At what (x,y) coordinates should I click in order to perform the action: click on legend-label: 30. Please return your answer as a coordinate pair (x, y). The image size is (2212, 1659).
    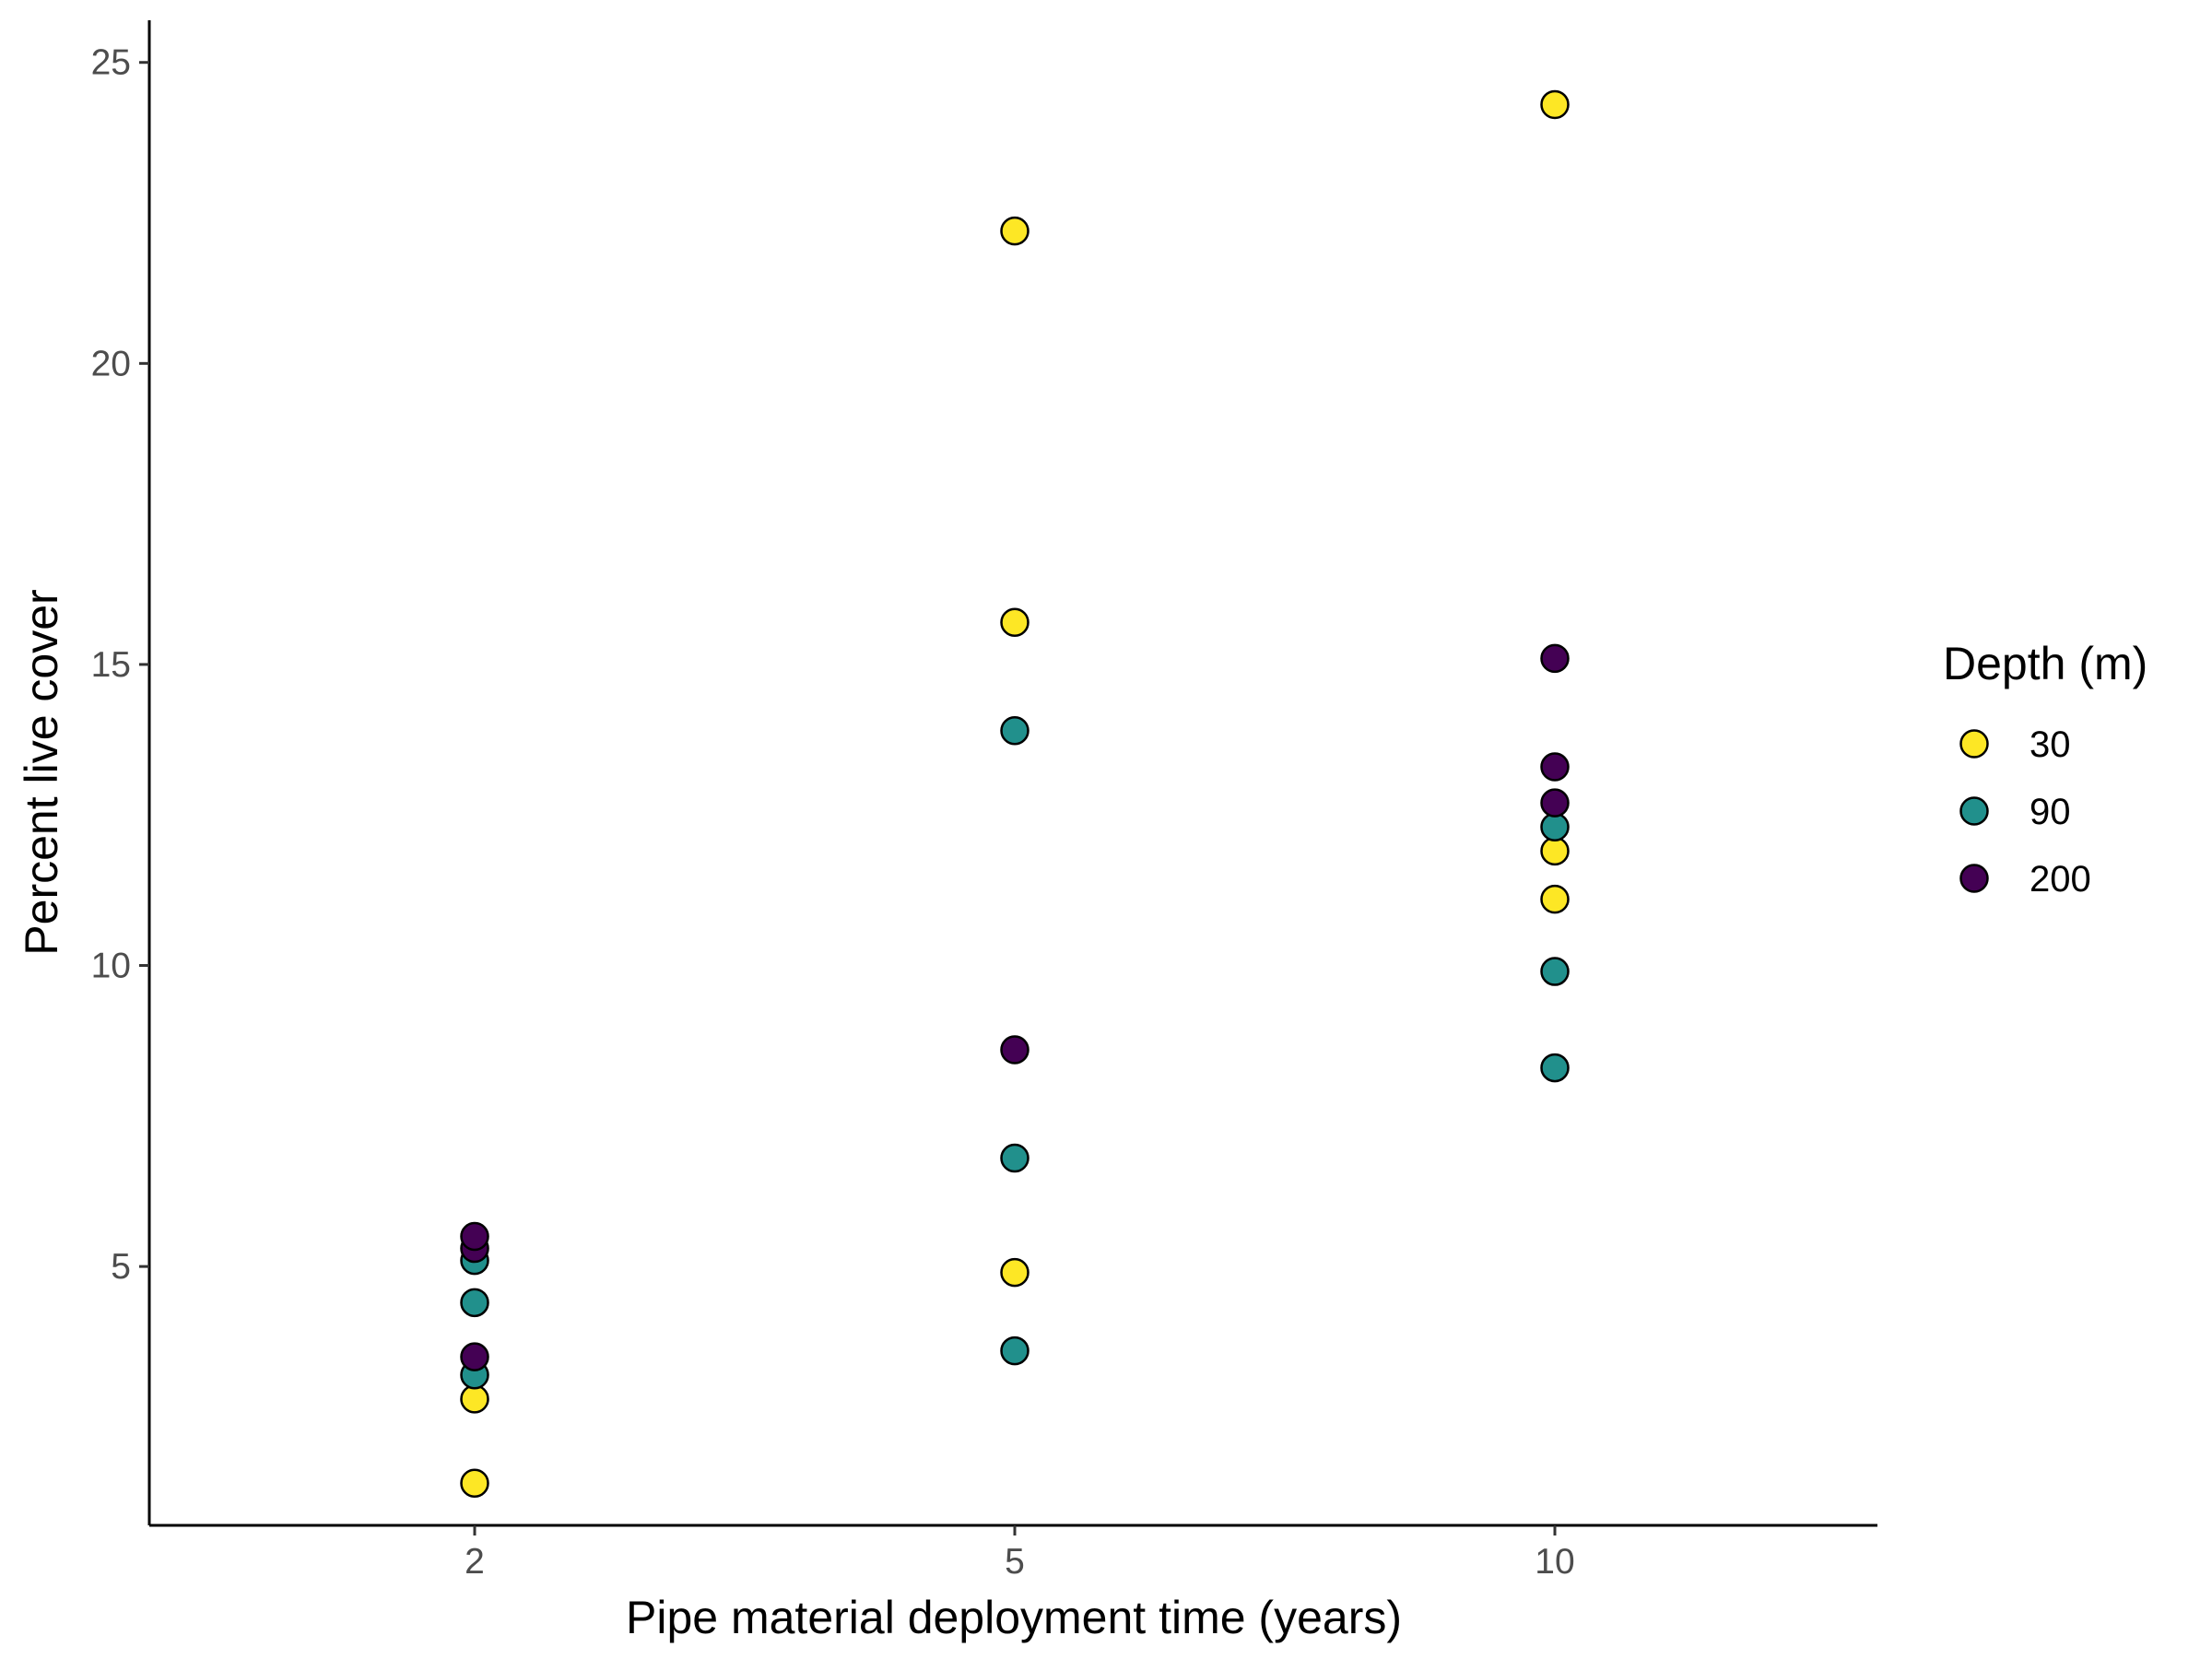
    Looking at the image, I should click on (2050, 744).